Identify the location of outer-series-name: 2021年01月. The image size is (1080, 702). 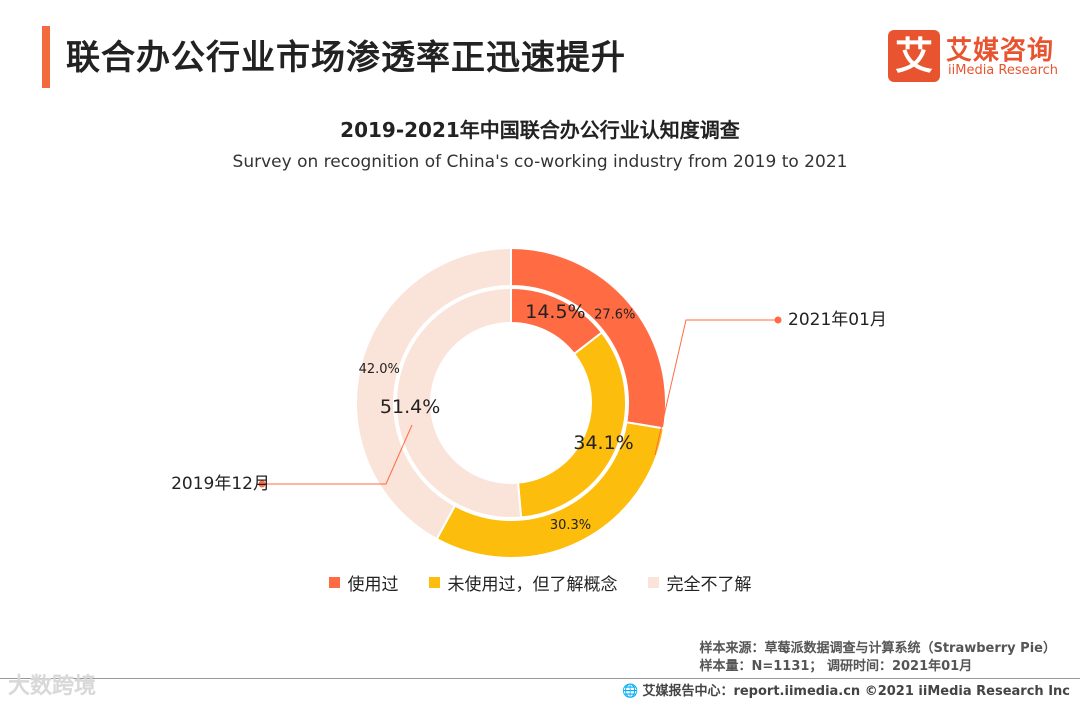
(837, 320).